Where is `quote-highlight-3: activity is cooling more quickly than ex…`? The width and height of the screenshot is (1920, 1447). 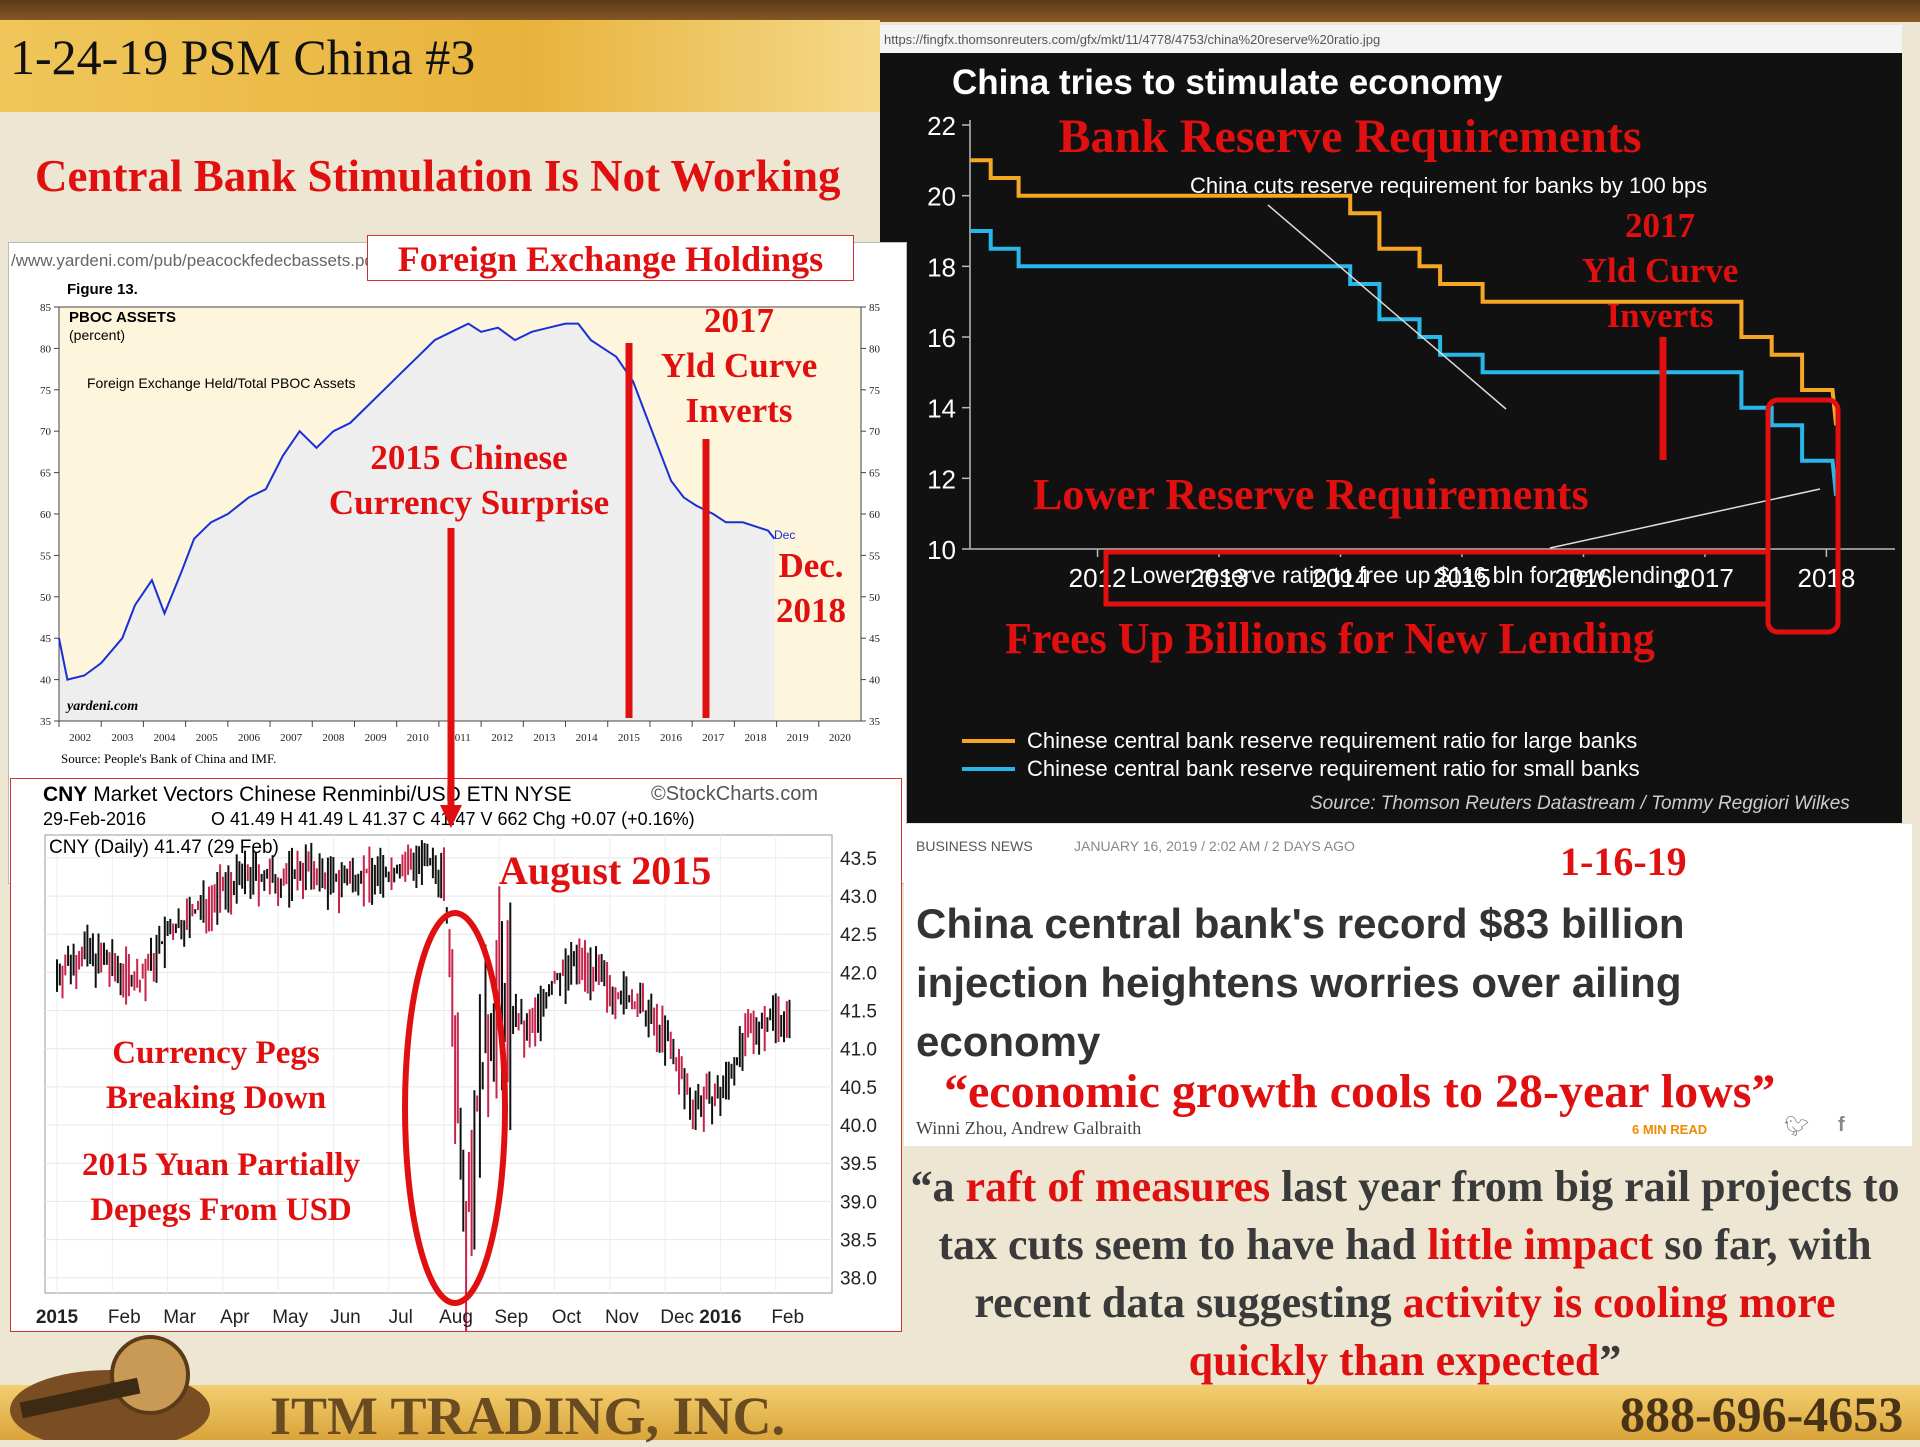 quote-highlight-3: activity is cooling more quickly than ex… is located at coordinates (1512, 1331).